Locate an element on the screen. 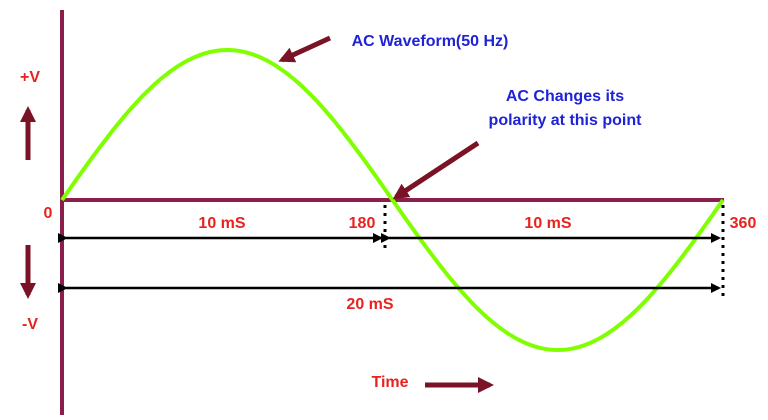 This screenshot has height=420, width=768. plus-v-label: +V is located at coordinates (30, 77).